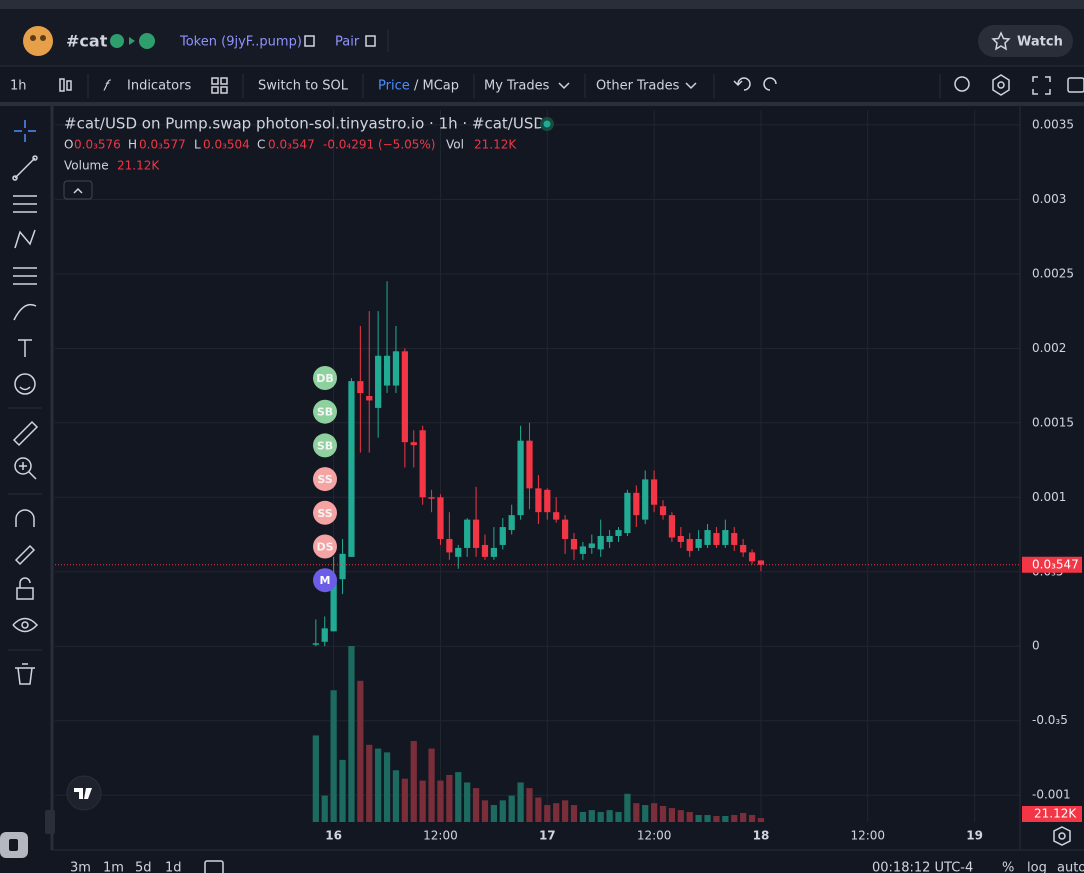 The width and height of the screenshot is (1084, 873). What do you see at coordinates (25, 402) in the screenshot?
I see `drawing-tools` at bounding box center [25, 402].